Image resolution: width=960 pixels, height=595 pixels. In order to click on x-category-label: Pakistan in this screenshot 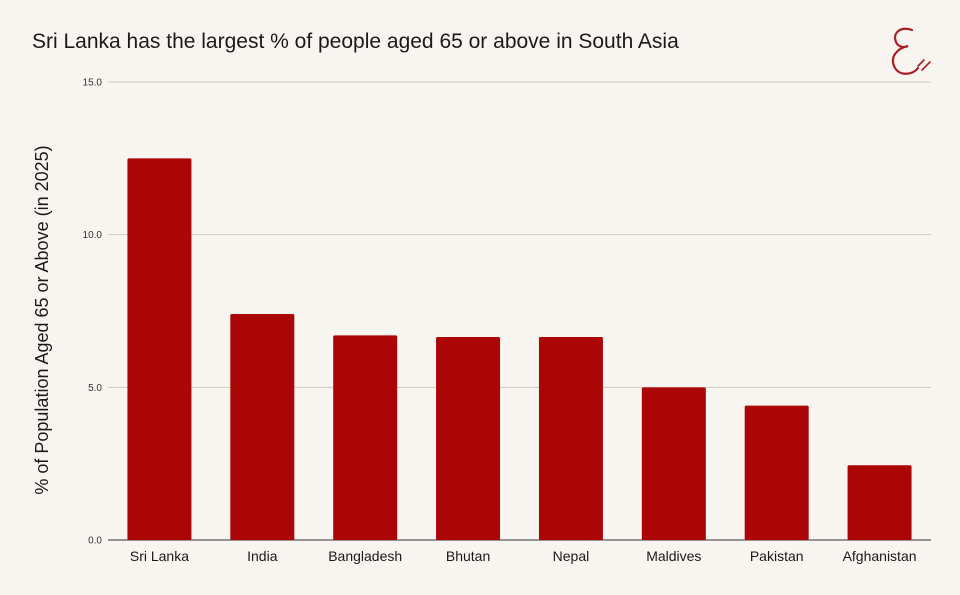, I will do `click(777, 556)`.